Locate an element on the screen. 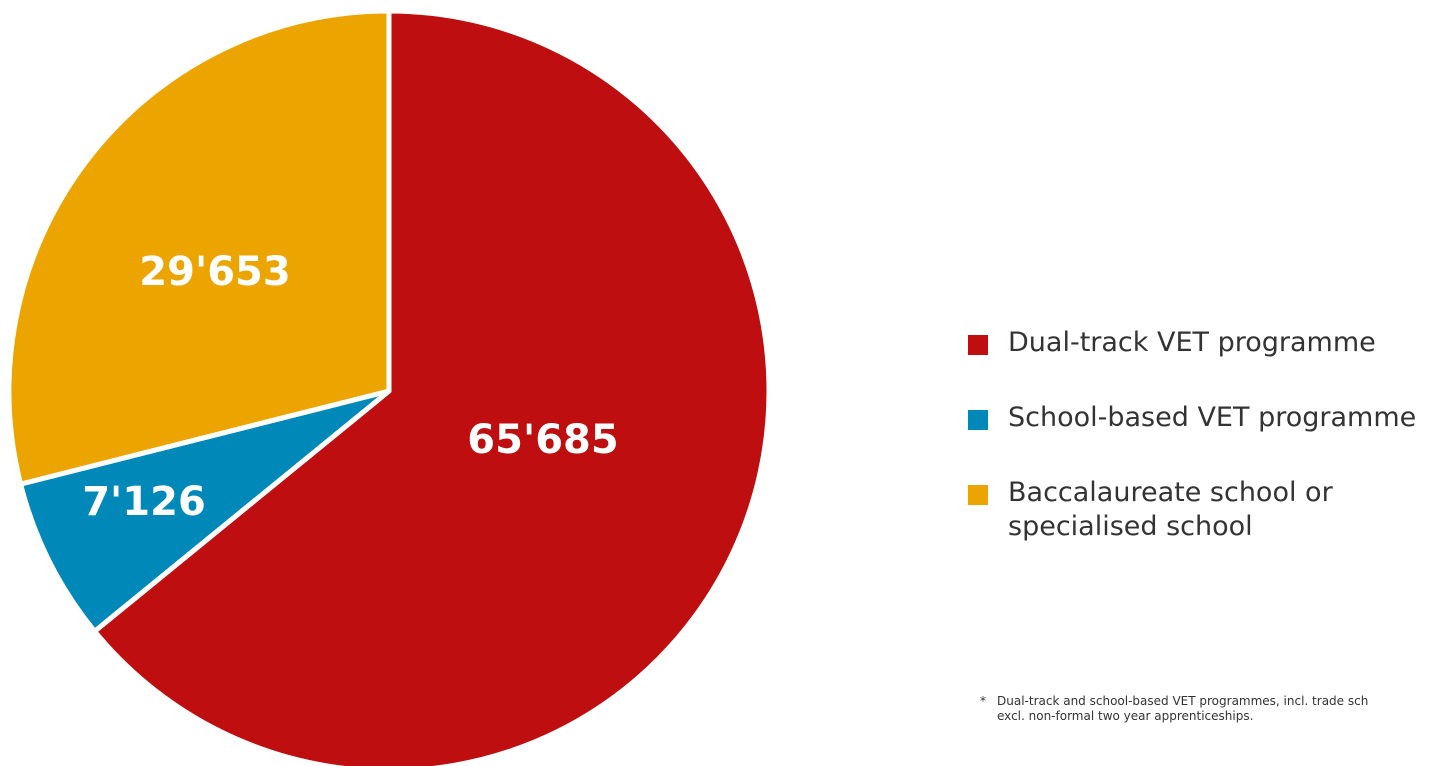  legend-swatch-school-based is located at coordinates (978, 420).